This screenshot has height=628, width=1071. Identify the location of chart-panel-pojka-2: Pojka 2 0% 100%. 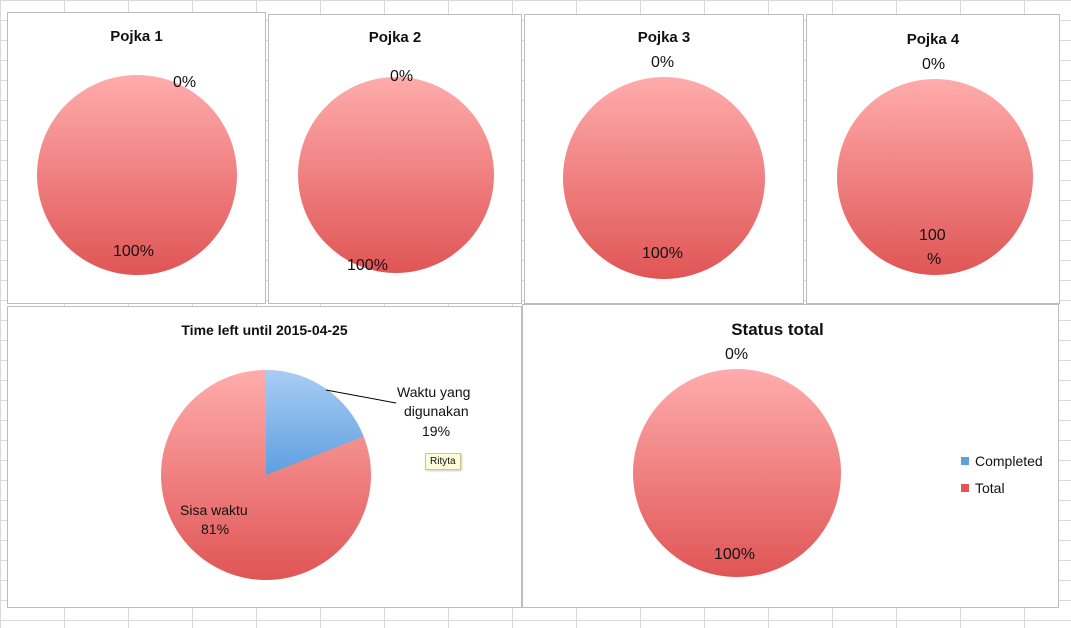
(395, 159).